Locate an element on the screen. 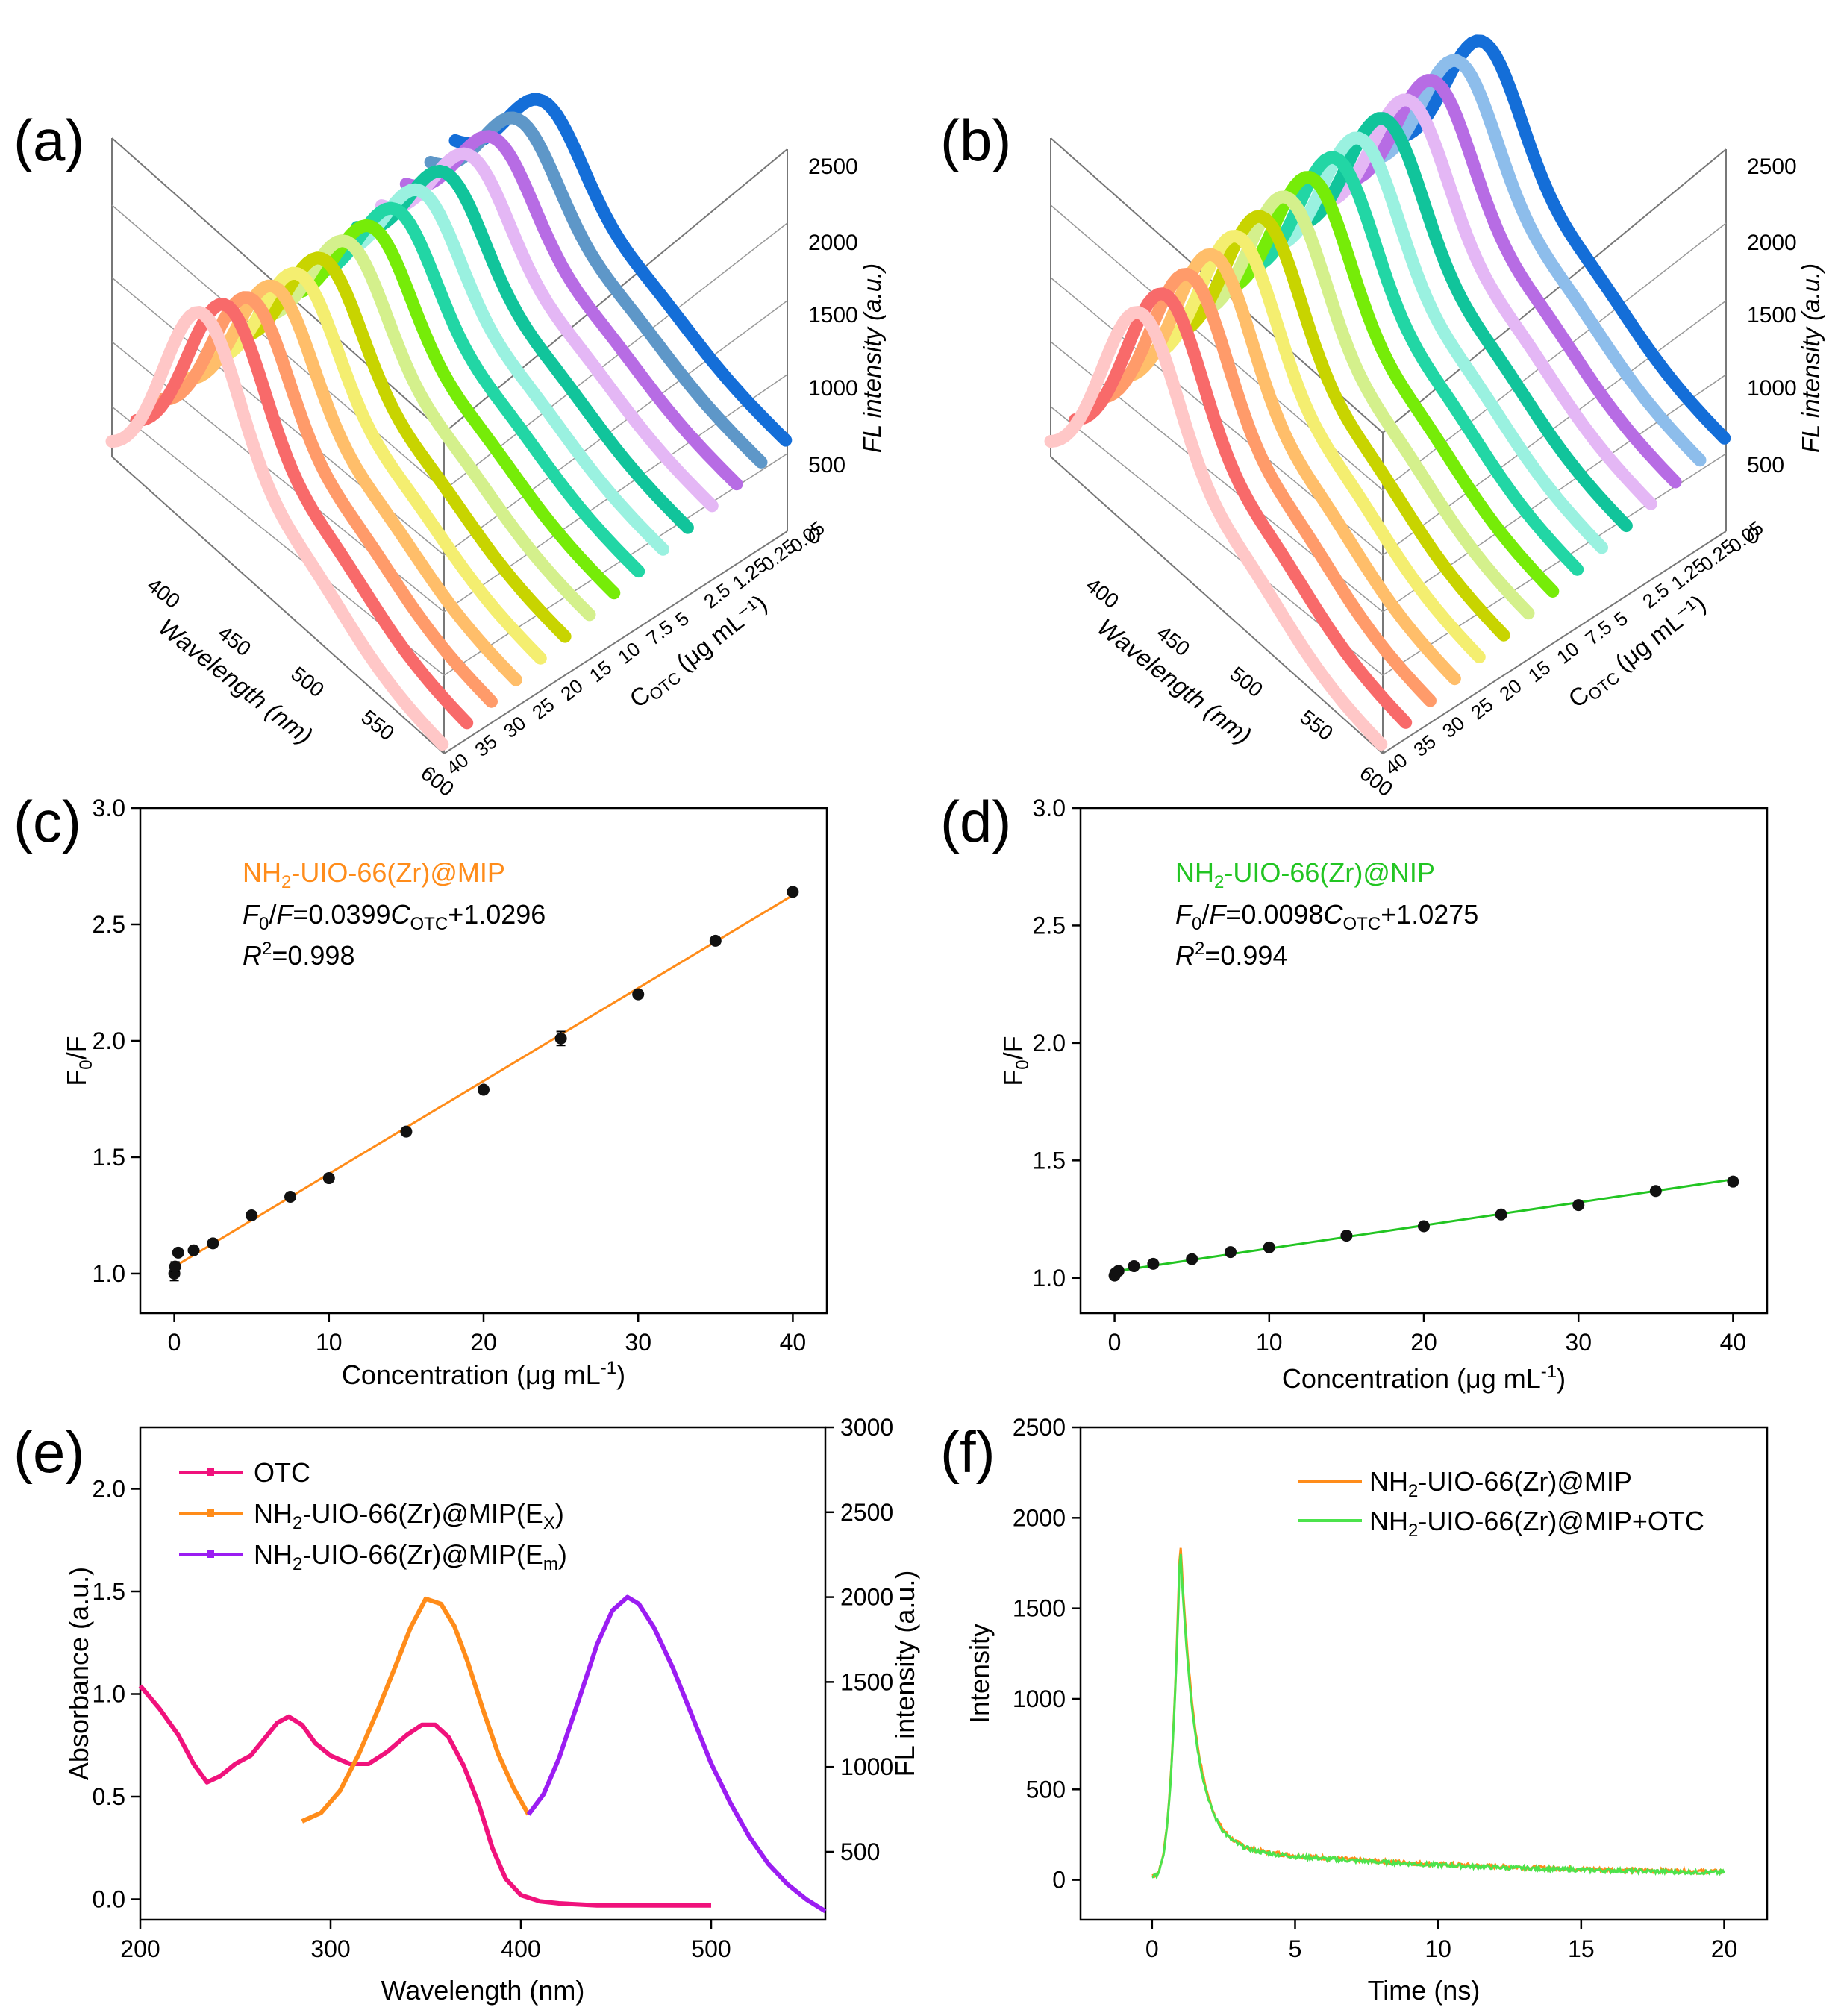  legend-title-c: NH2-UIO-66(Zr)@MIP is located at coordinates (374, 874).